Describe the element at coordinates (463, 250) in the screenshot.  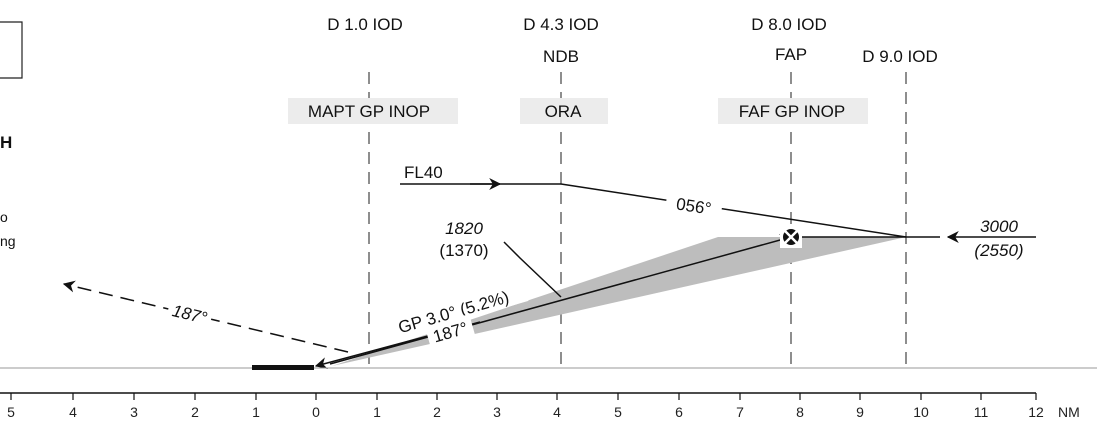
I see `check-height: (1370)` at that location.